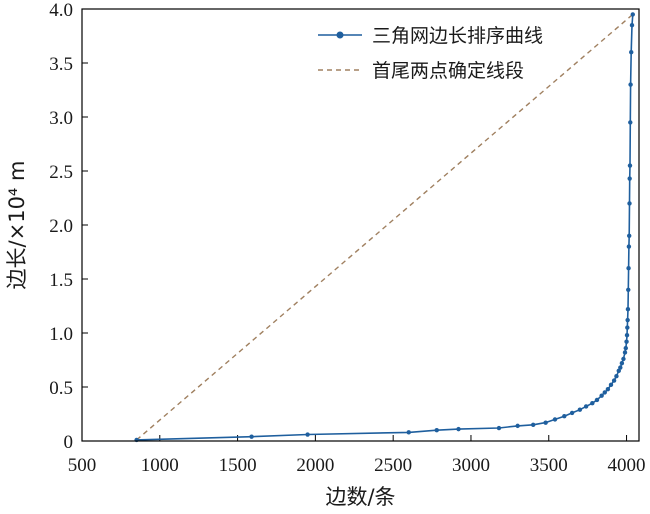 The image size is (650, 514). Describe the element at coordinates (393, 465) in the screenshot. I see `x-tick-label: 2500` at that location.